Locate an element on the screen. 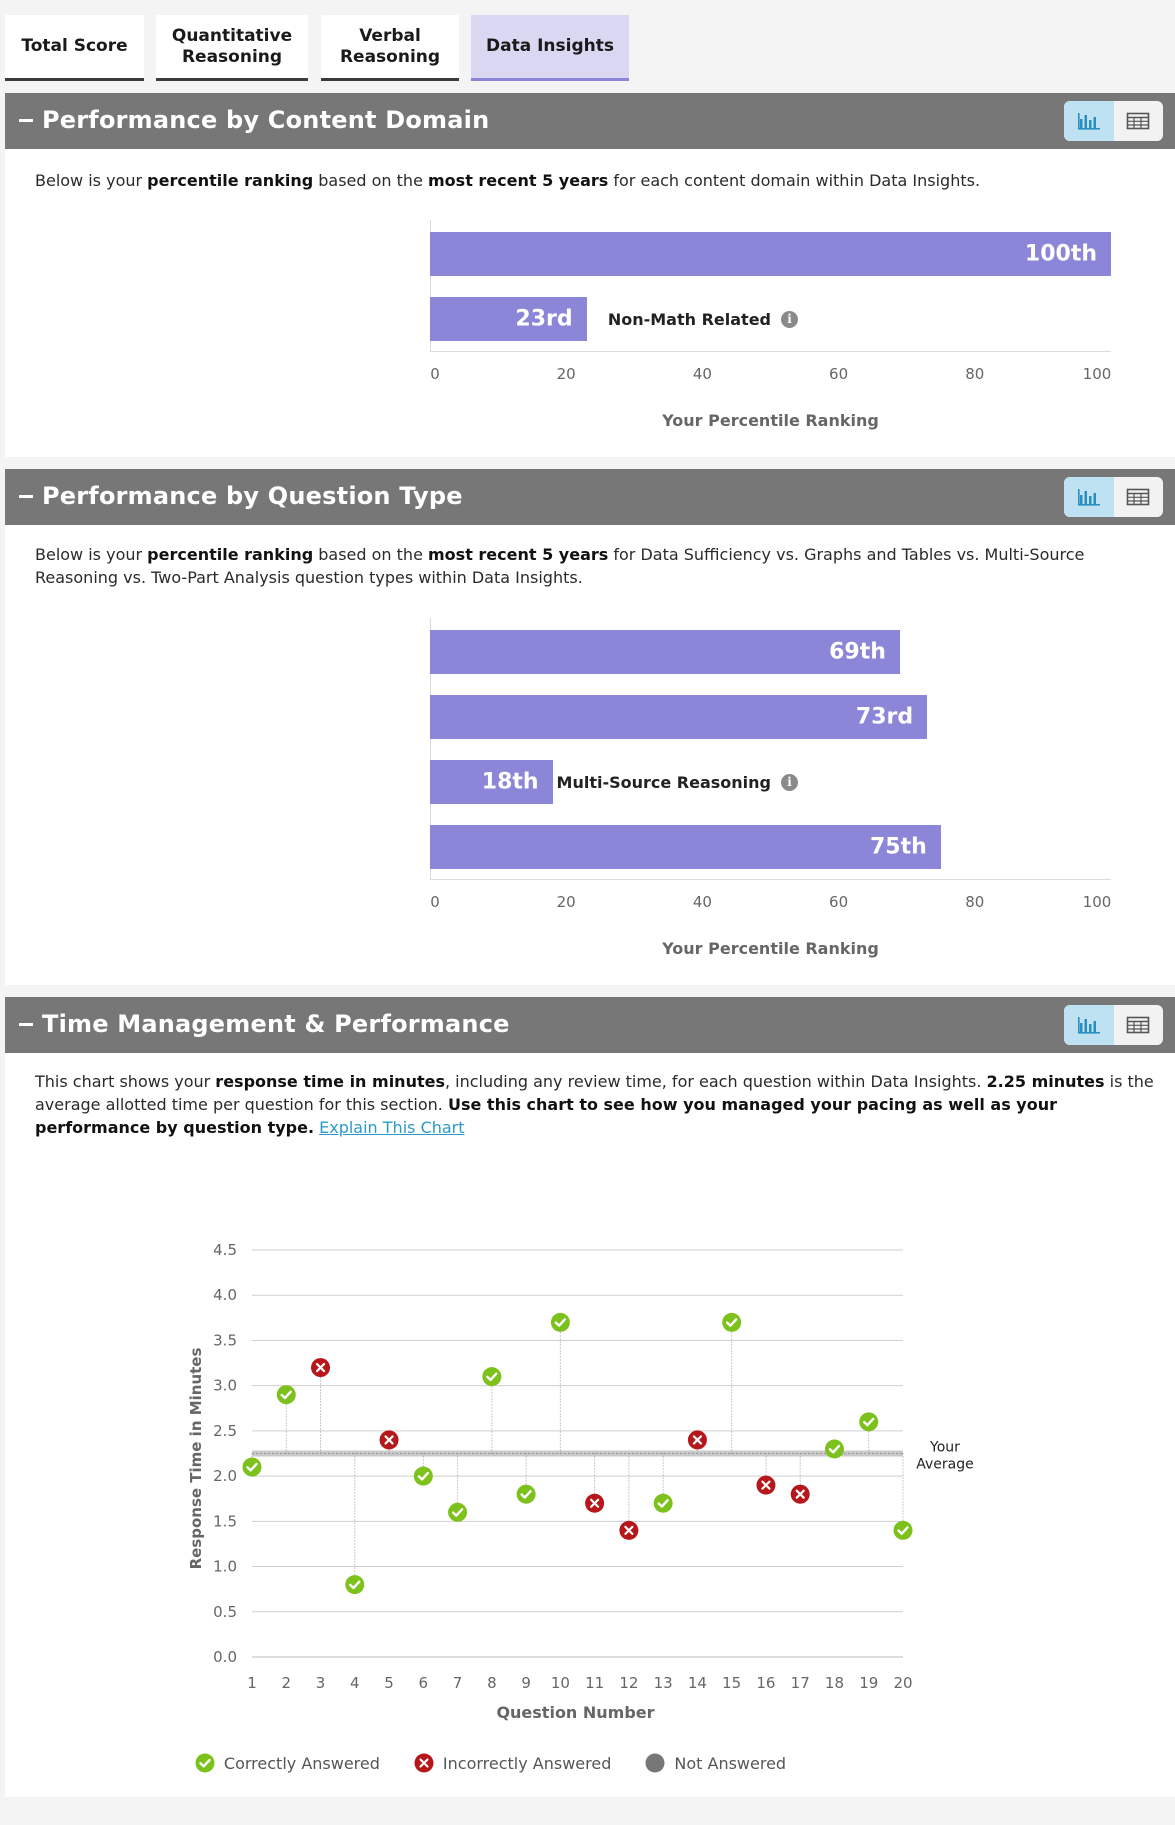 Image resolution: width=1175 pixels, height=1825 pixels. tab-quantitative-reasoning: Quantitative Reasoning is located at coordinates (232, 48).